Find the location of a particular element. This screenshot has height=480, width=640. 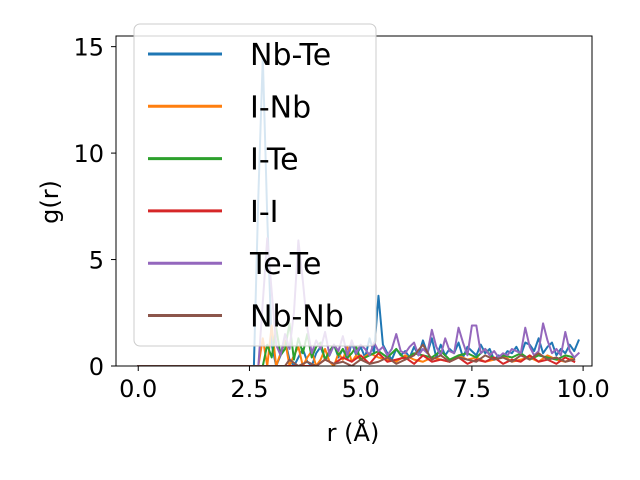

x-tick-label: 10.0 is located at coordinates (582, 389).